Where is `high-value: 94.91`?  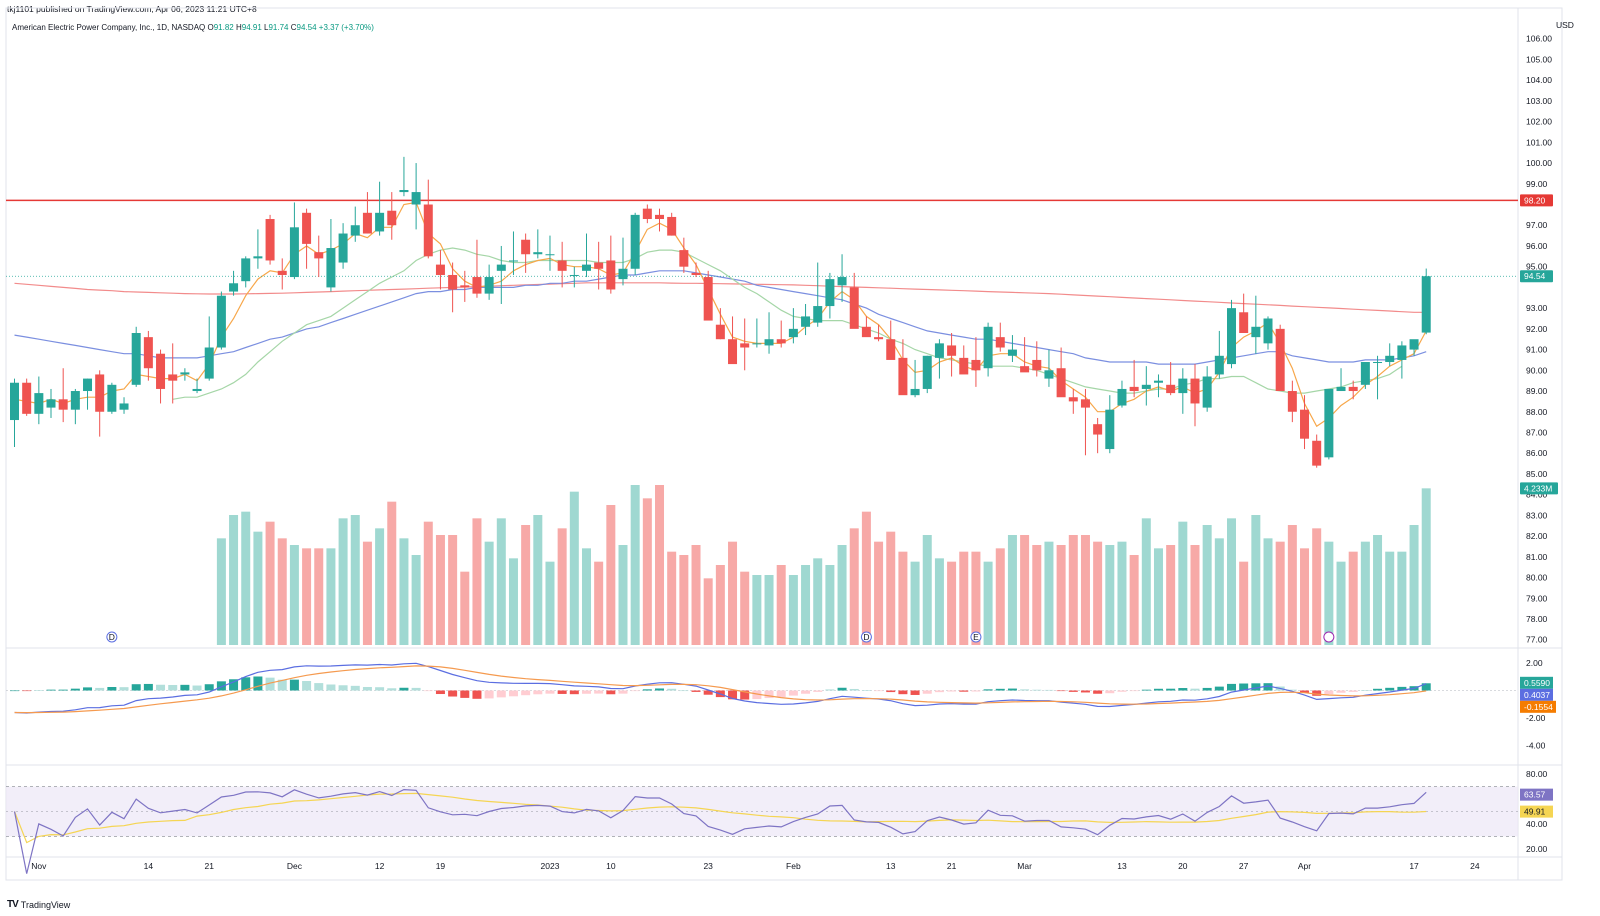
high-value: 94.91 is located at coordinates (251, 27).